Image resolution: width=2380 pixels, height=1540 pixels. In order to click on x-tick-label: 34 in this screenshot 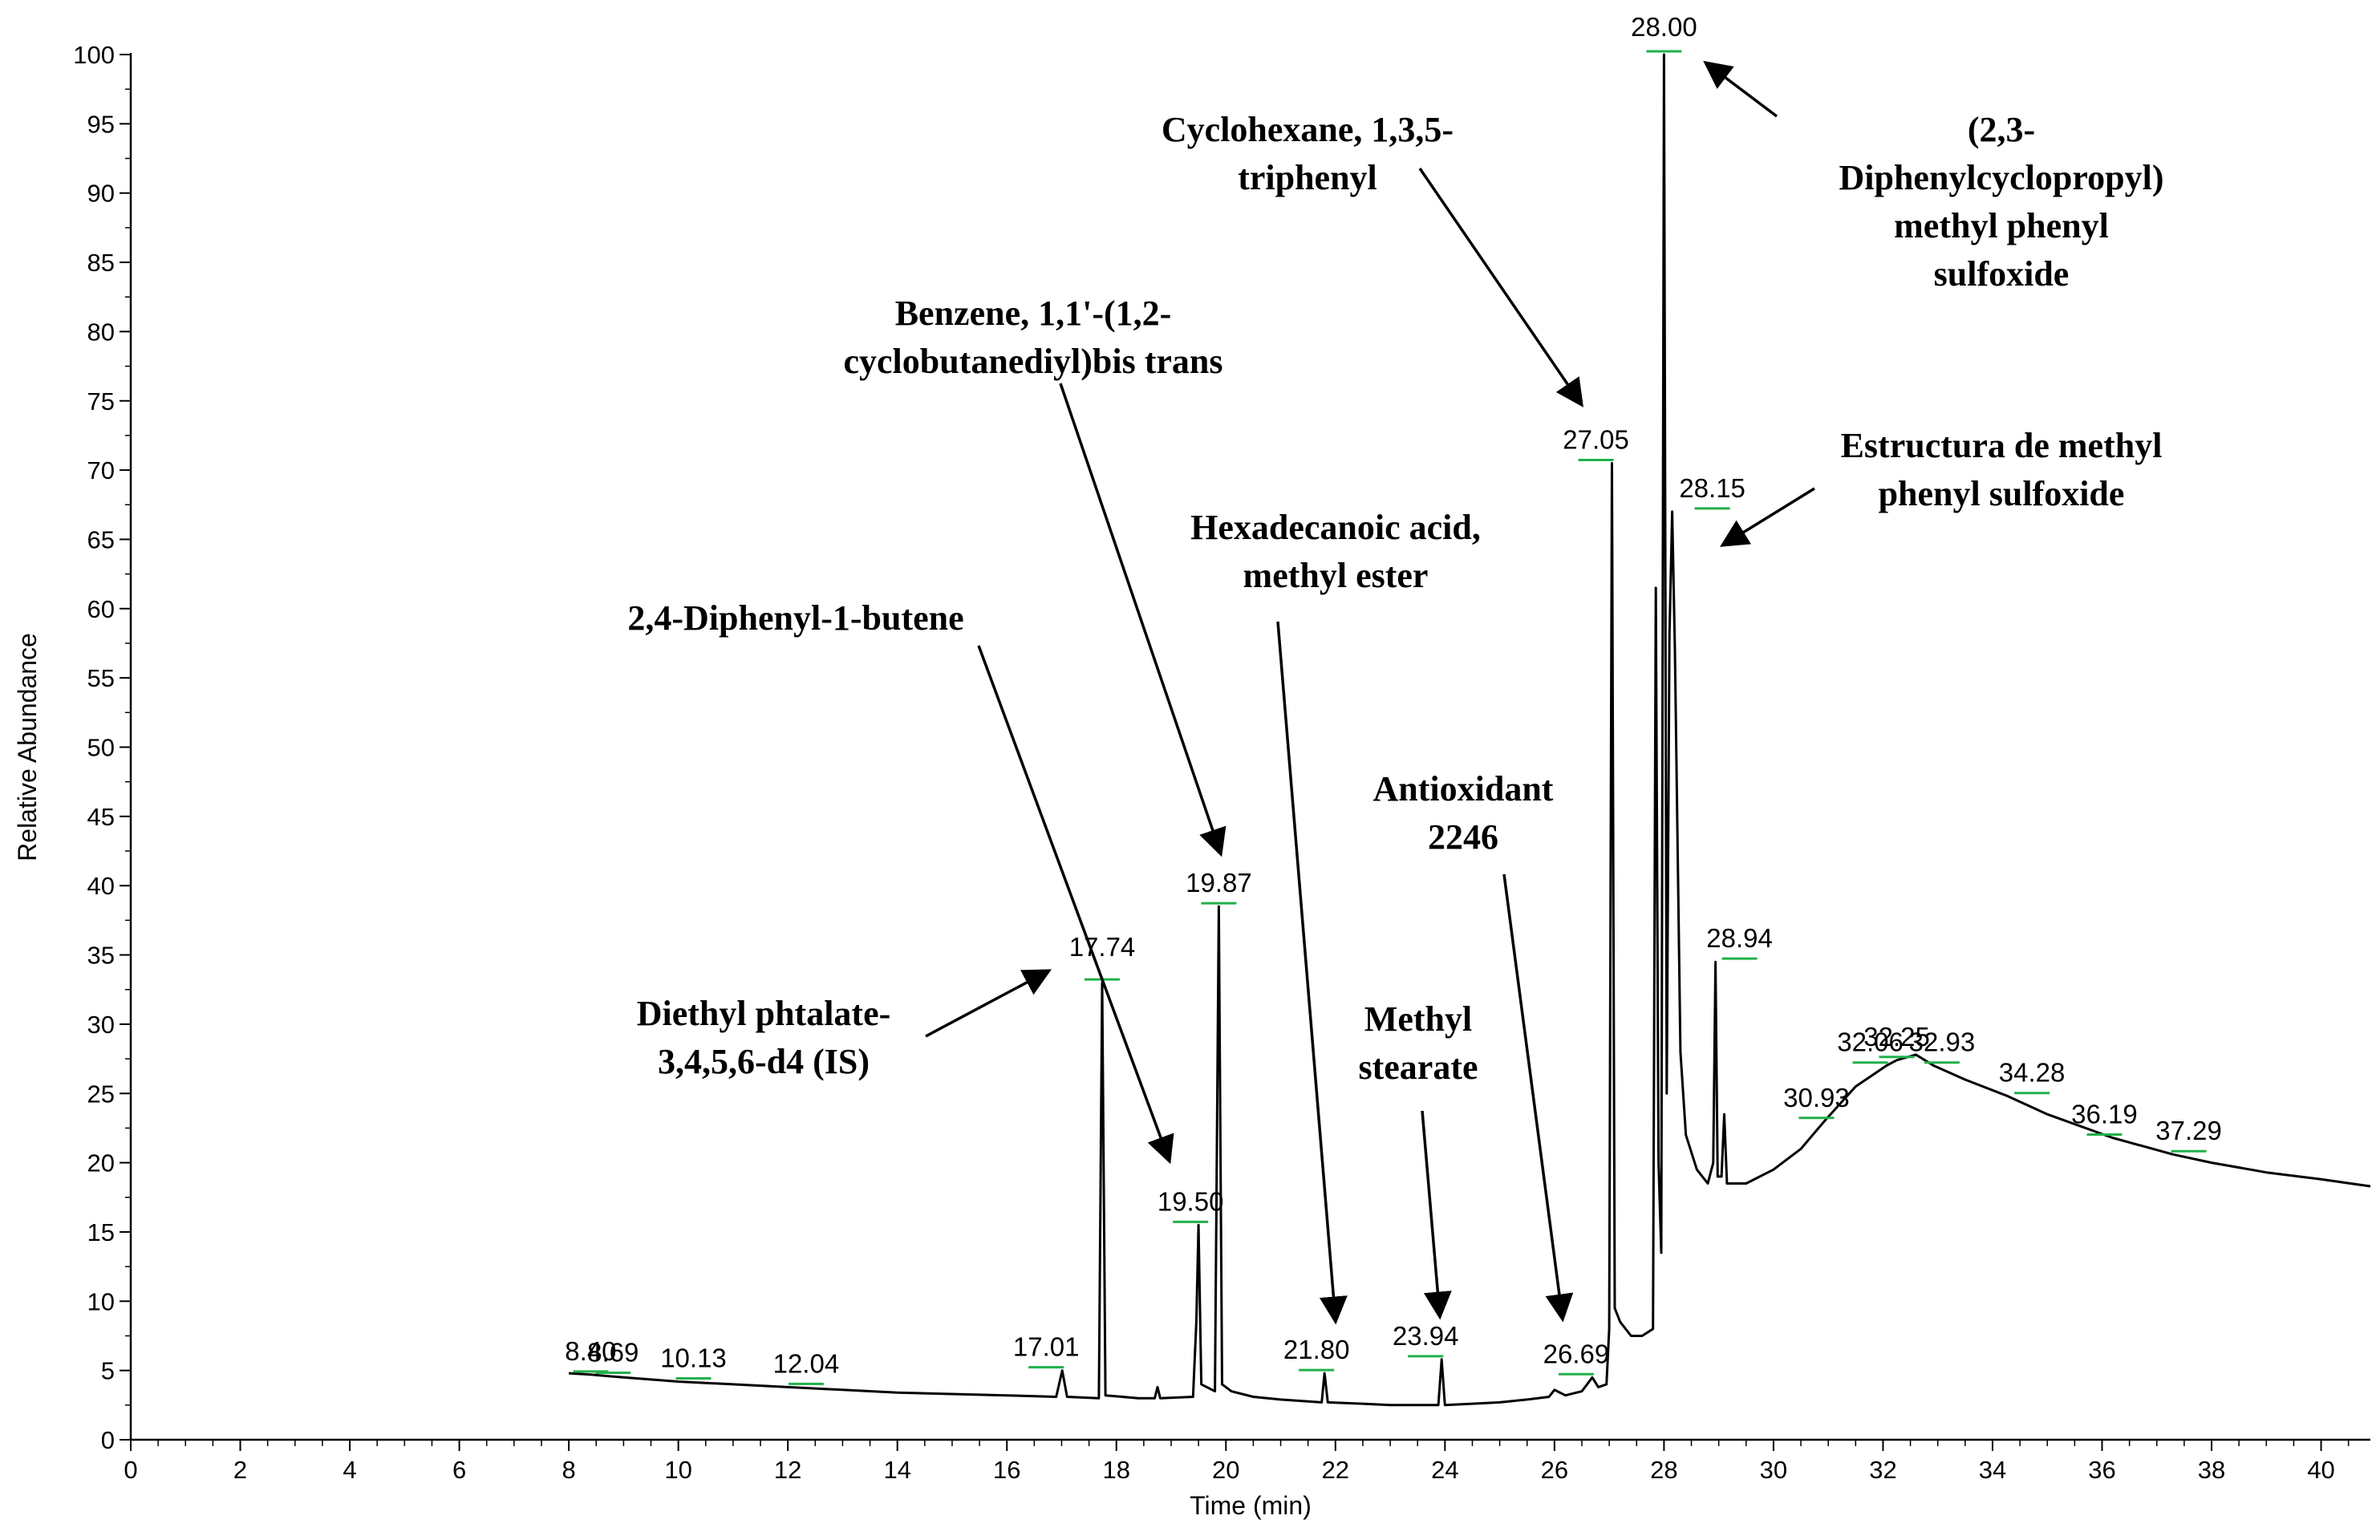, I will do `click(1992, 1470)`.